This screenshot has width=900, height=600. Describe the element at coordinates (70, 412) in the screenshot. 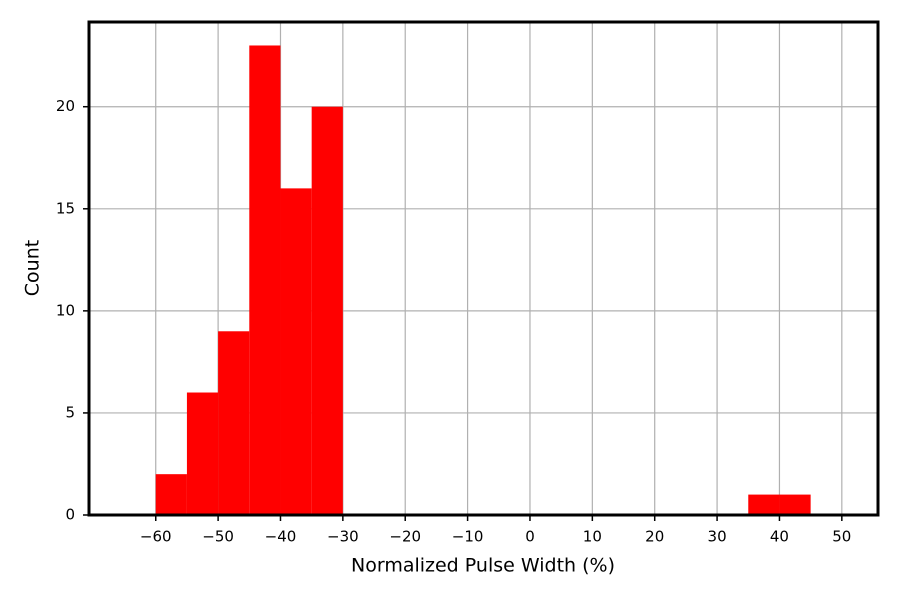

I see `y-tick-label: 5` at that location.